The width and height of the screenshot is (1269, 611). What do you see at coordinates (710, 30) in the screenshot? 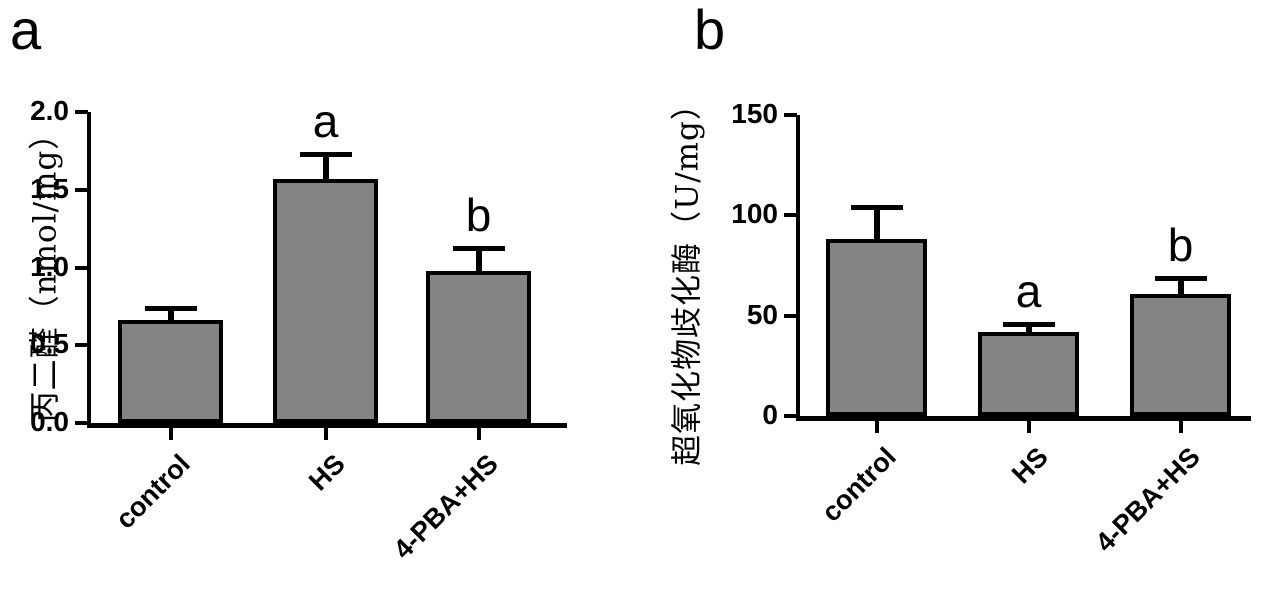
I see `panel-letter-b: b` at bounding box center [710, 30].